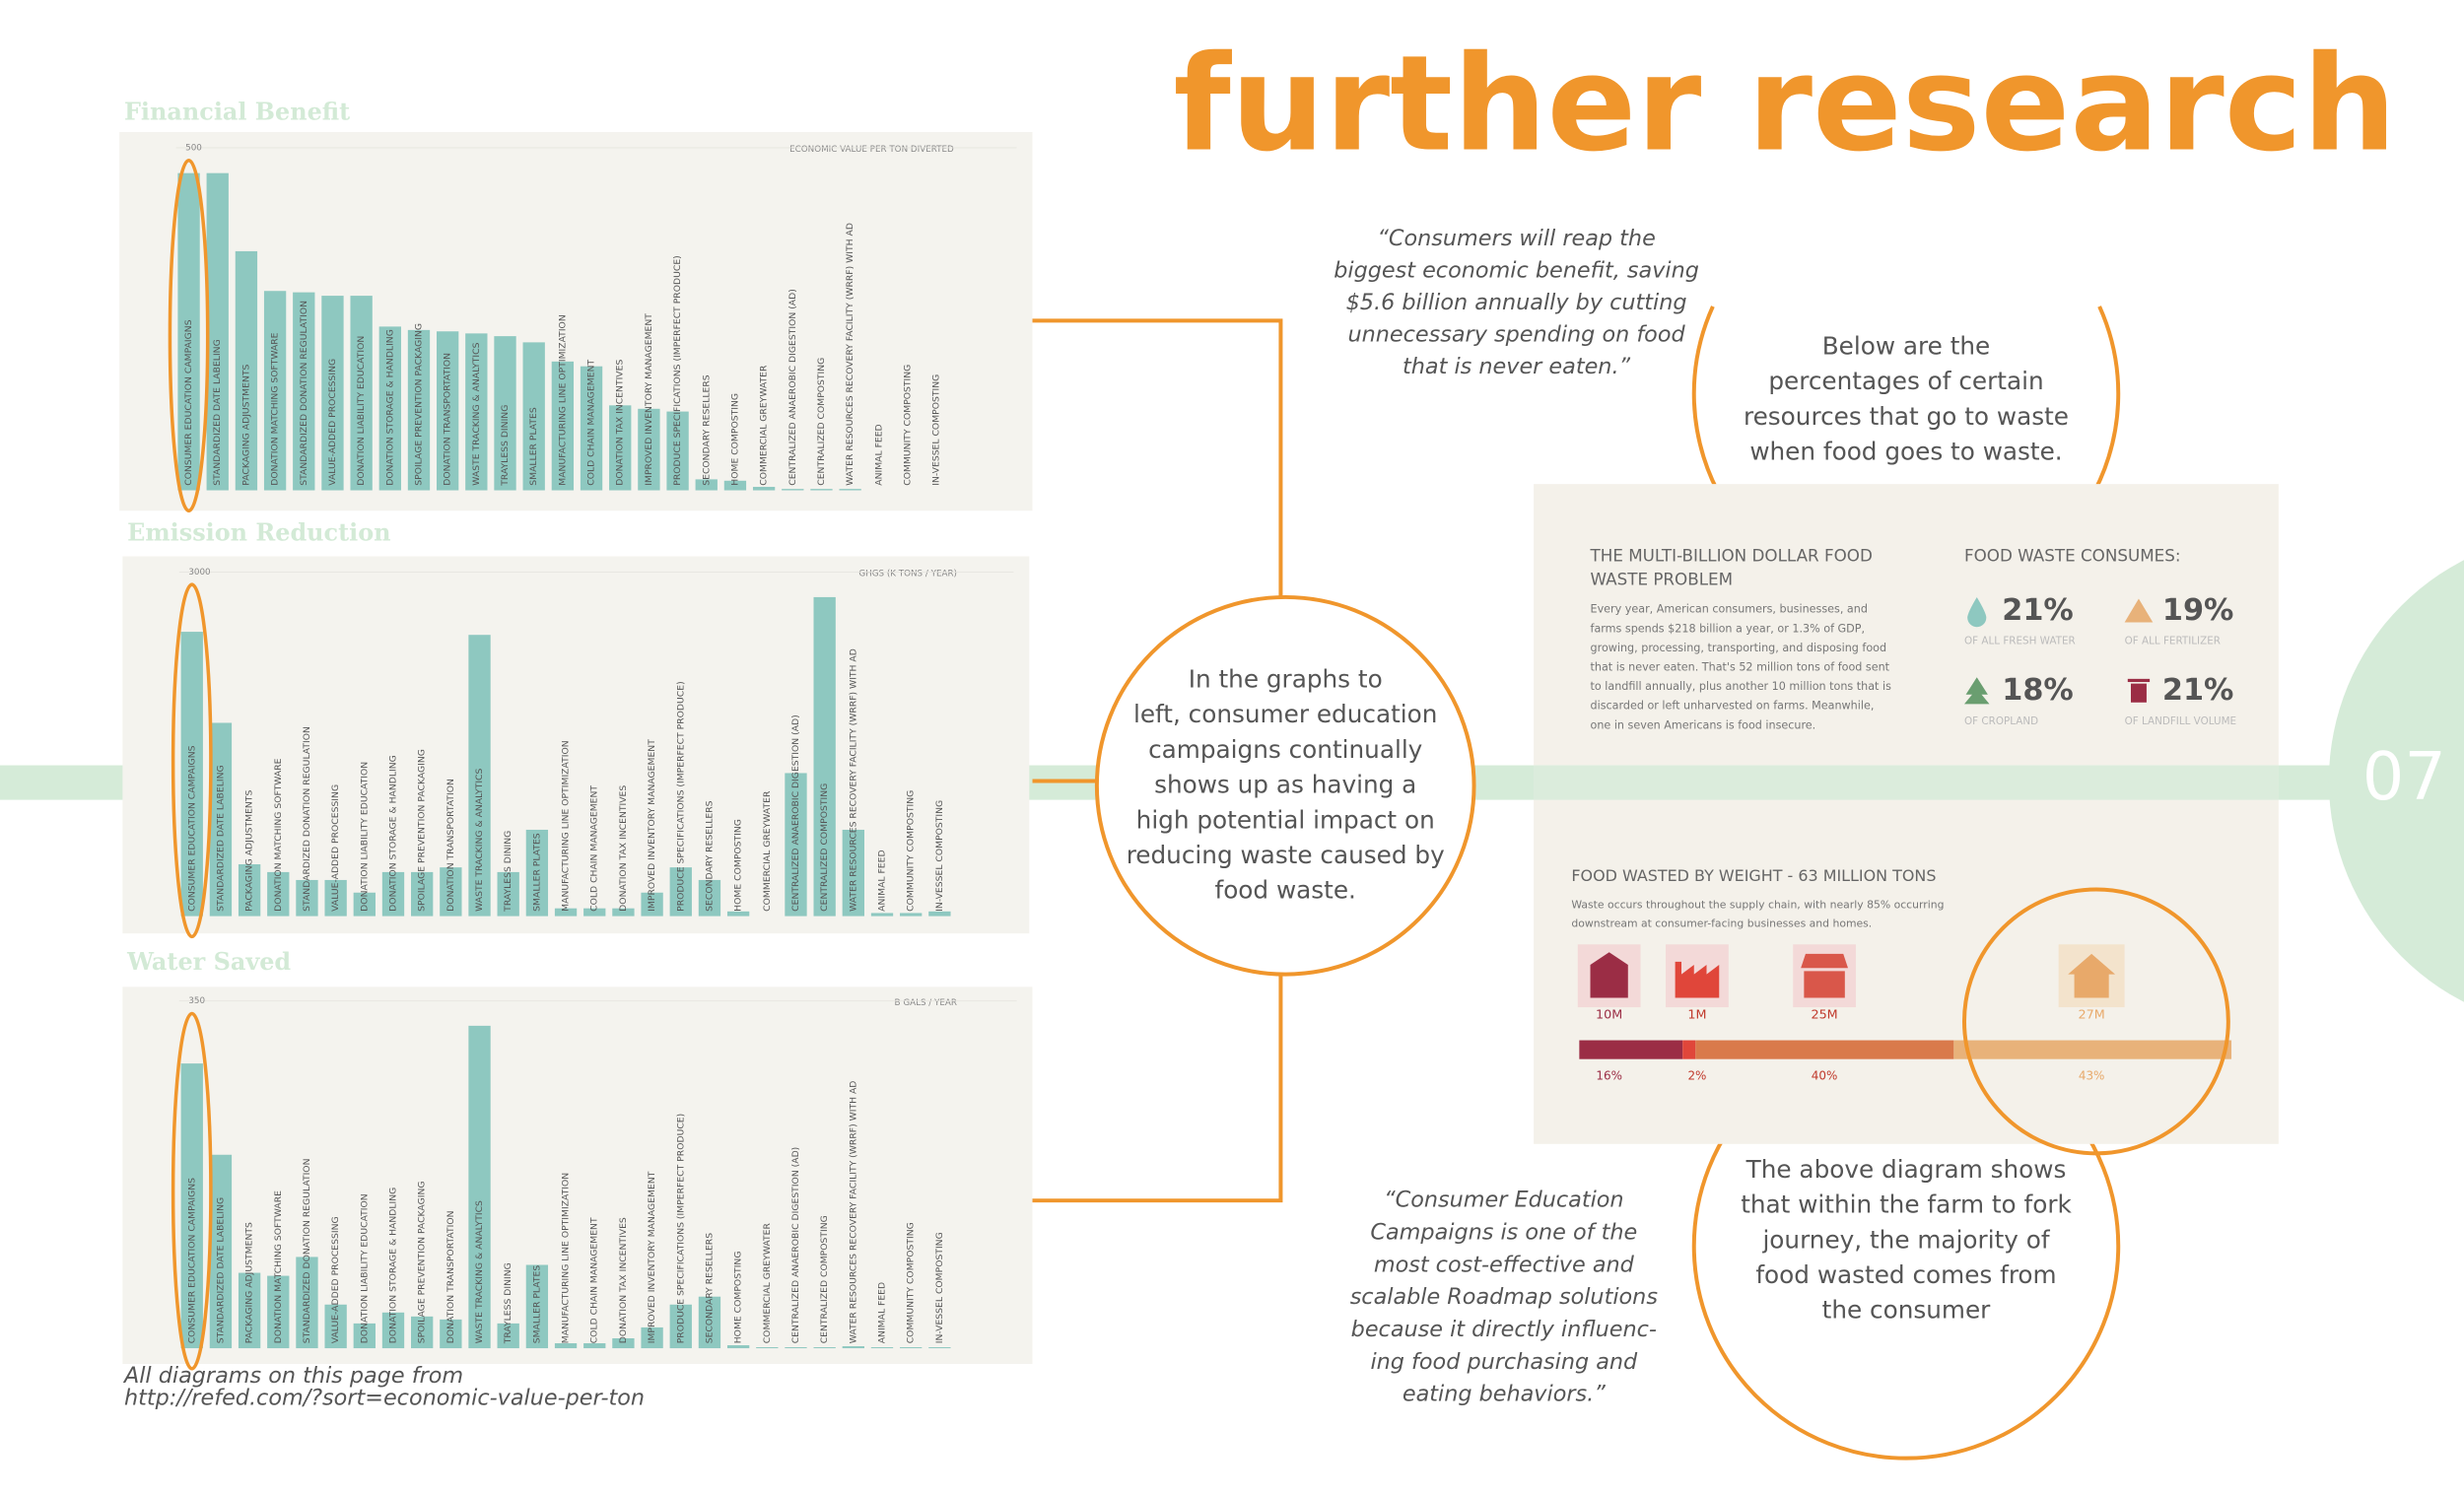 The height and width of the screenshot is (1496, 2464). I want to click on weight-segment, so click(1689, 1049).